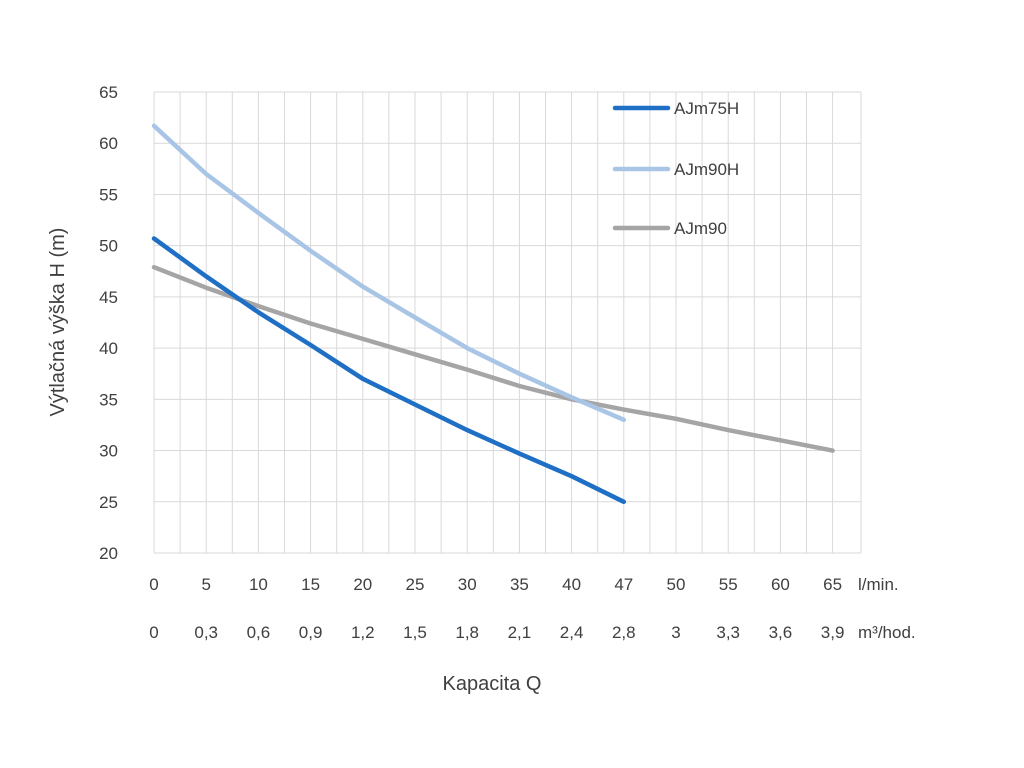  Describe the element at coordinates (259, 632) in the screenshot. I see `x-tick-label-m3h: 0,6` at that location.